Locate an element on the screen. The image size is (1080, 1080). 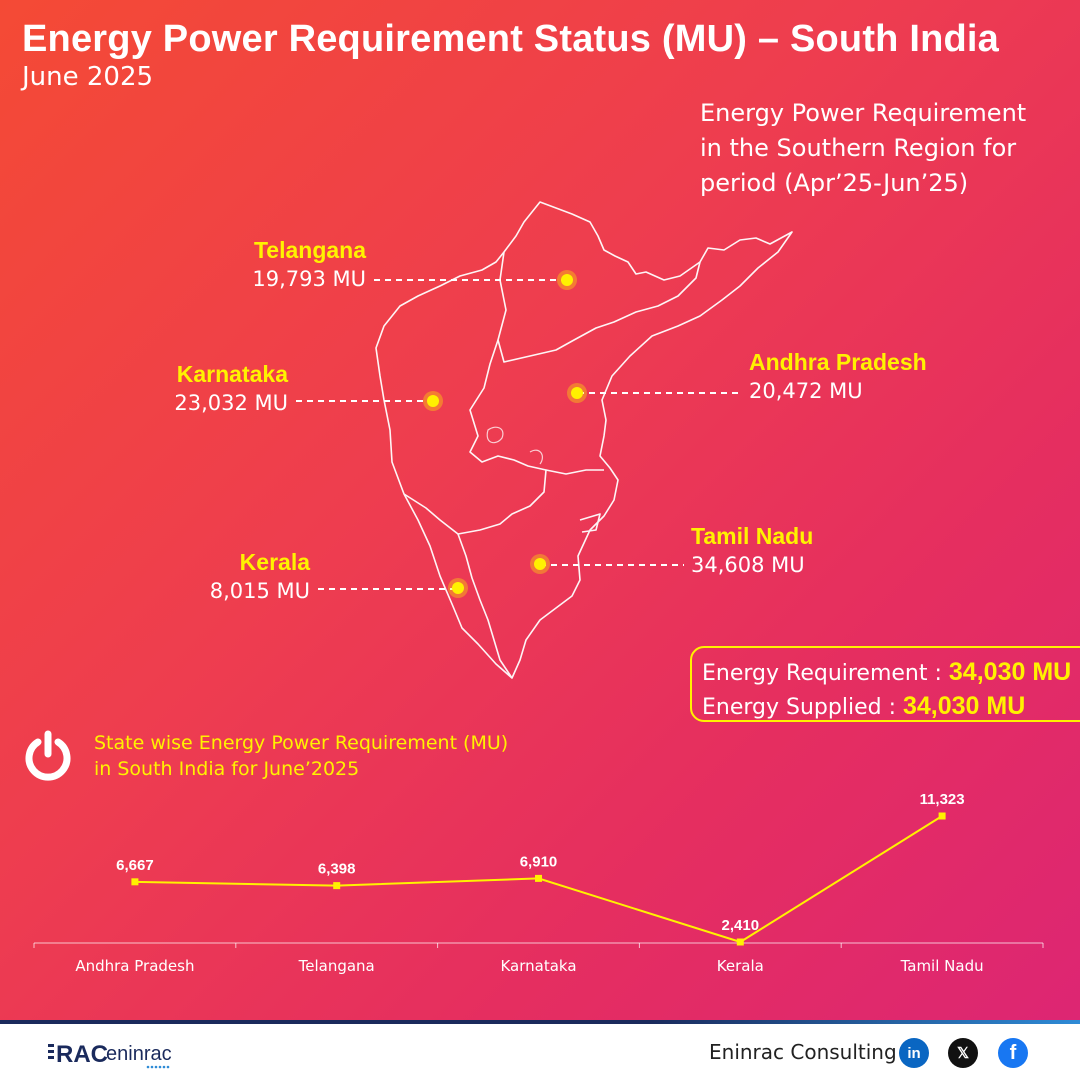
company-name: Eninrac Consulting is located at coordinates (803, 1052).